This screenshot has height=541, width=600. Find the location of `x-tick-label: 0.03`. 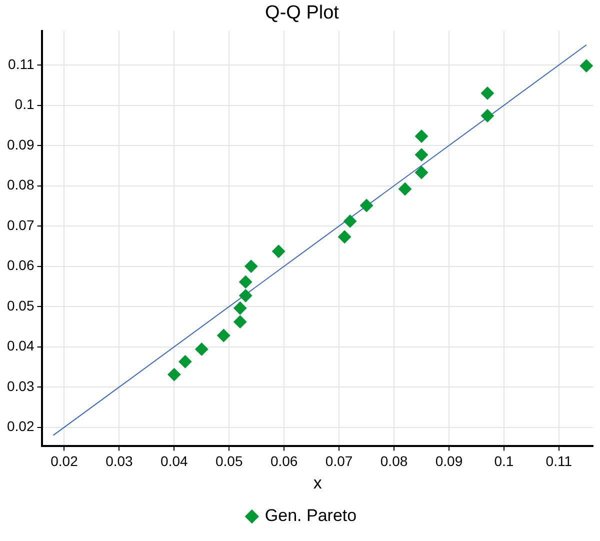

x-tick-label: 0.03 is located at coordinates (120, 461).